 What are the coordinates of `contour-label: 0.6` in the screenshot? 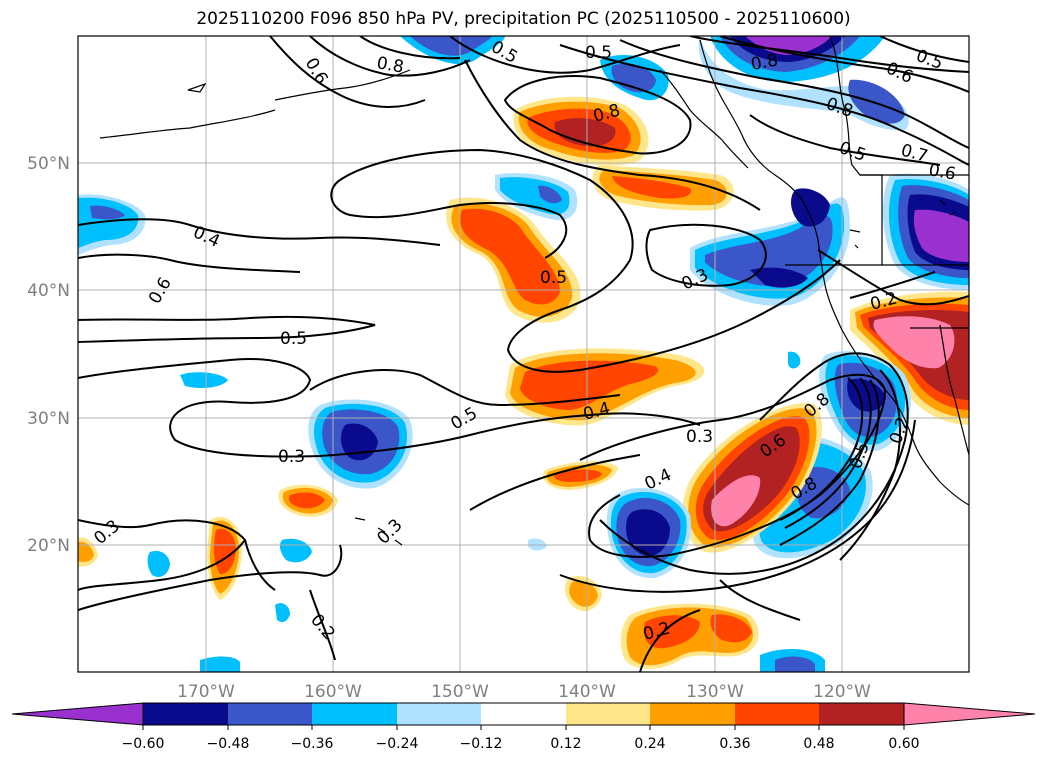 It's located at (942, 172).